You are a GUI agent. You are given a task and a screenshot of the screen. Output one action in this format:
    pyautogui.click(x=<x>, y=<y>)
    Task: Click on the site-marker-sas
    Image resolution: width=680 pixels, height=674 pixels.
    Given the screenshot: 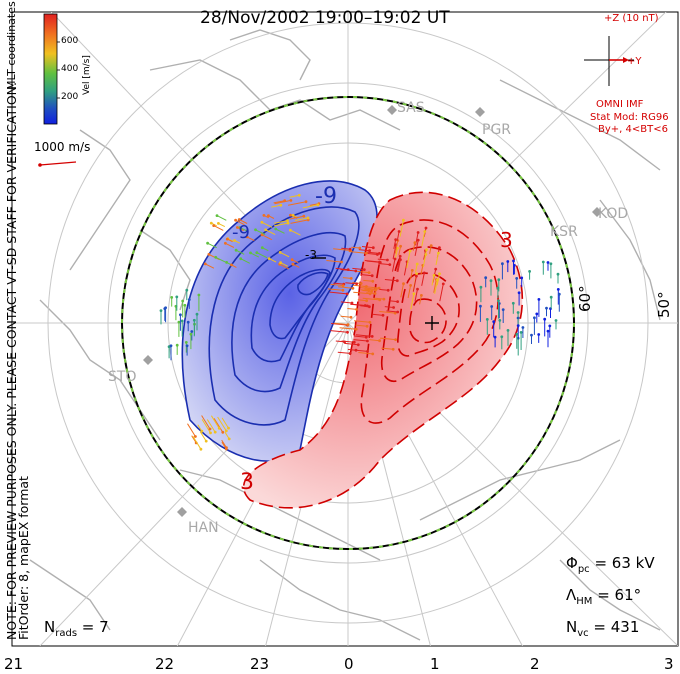 What is the action you would take?
    pyautogui.click(x=392, y=110)
    